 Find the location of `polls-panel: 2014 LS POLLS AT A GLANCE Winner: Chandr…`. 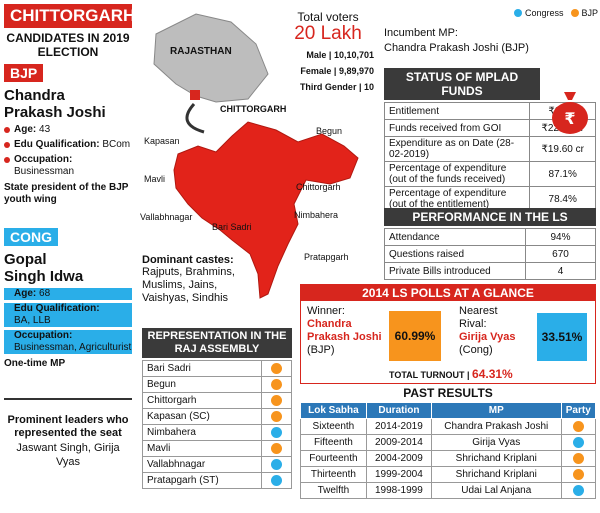

polls-panel: 2014 LS POLLS AT A GLANCE Winner: Chandr… is located at coordinates (448, 334).